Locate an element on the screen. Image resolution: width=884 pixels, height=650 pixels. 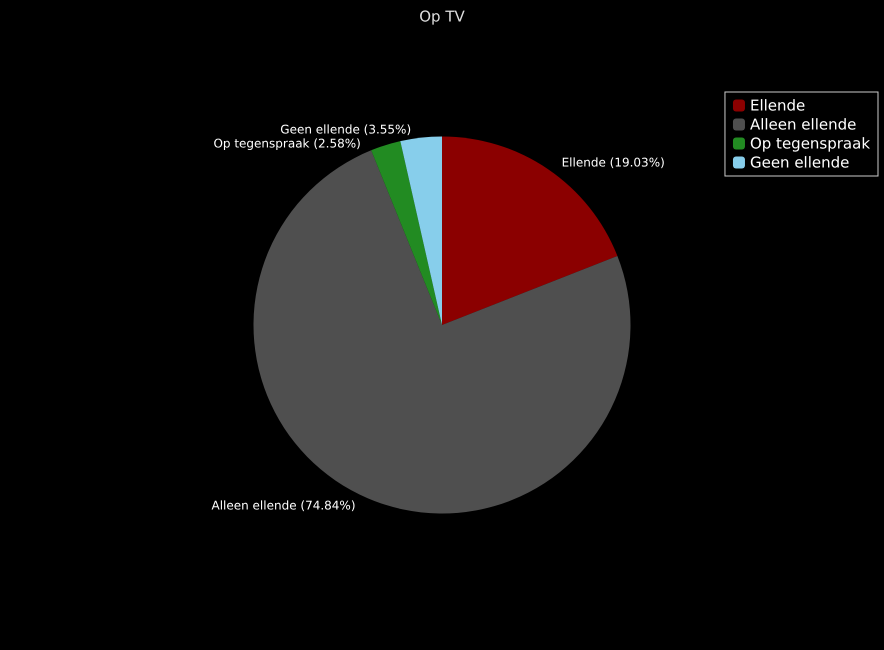
legend-label: Ellende is located at coordinates (778, 105).